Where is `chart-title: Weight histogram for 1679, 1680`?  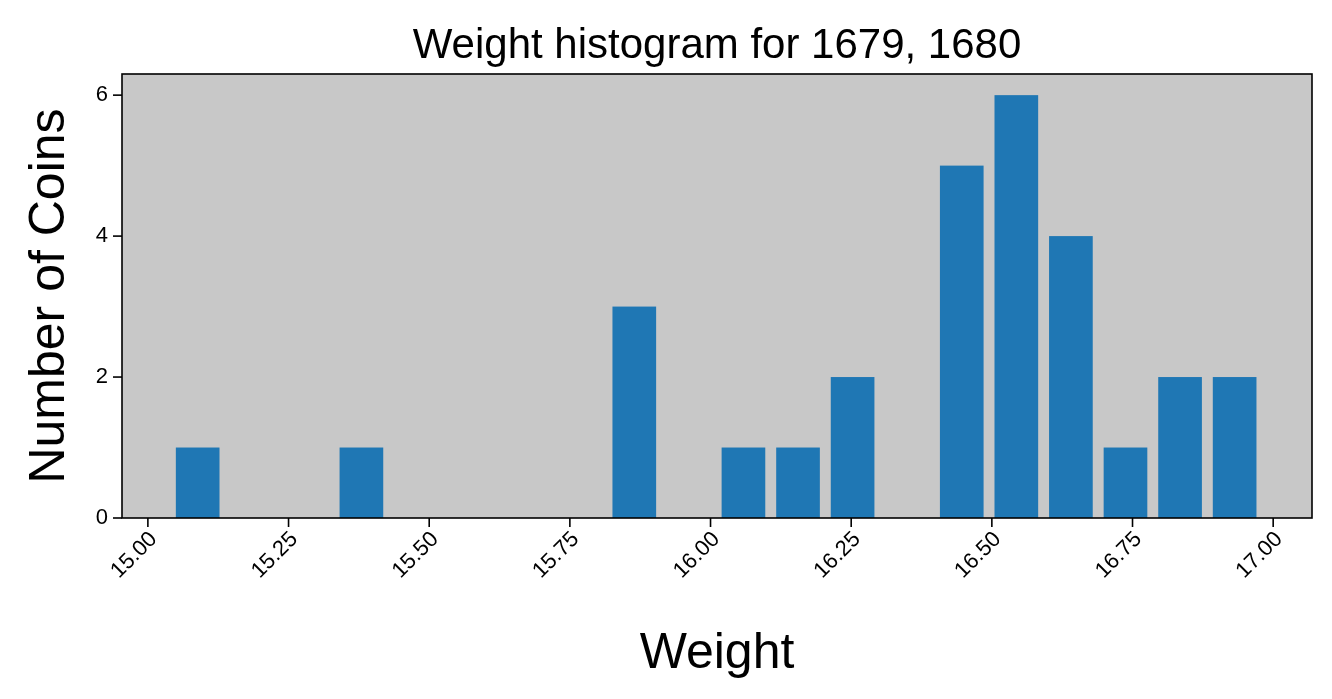
chart-title: Weight histogram for 1679, 1680 is located at coordinates (717, 43).